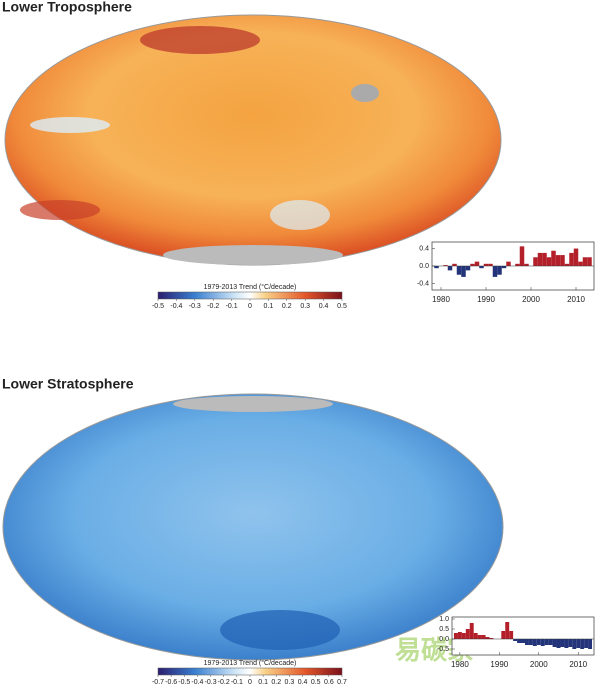 Image resolution: width=600 pixels, height=686 pixels. What do you see at coordinates (158, 682) in the screenshot?
I see `colorbar-tick-label: -0.7` at bounding box center [158, 682].